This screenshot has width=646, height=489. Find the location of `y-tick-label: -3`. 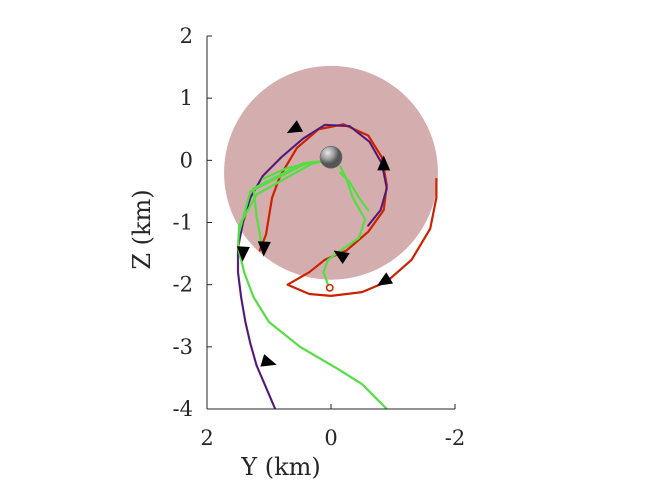

y-tick-label: -3 is located at coordinates (183, 347).